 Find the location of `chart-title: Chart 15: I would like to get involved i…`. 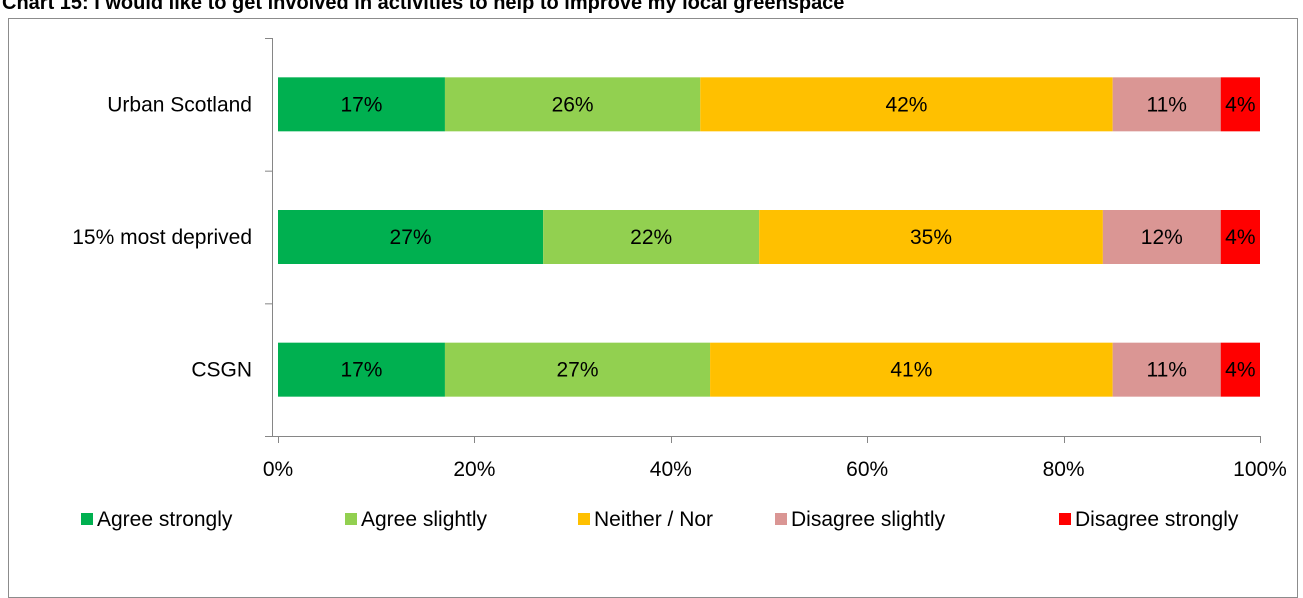

chart-title: Chart 15: I would like to get involved i… is located at coordinates (423, 7).